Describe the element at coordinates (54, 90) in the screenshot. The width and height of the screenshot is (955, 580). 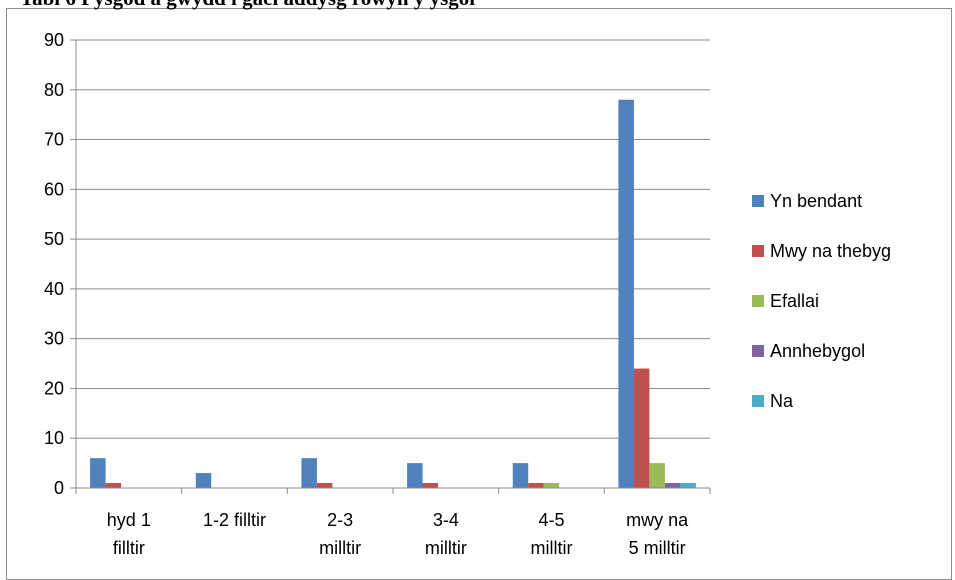
I see `y-tick-label: 80` at that location.